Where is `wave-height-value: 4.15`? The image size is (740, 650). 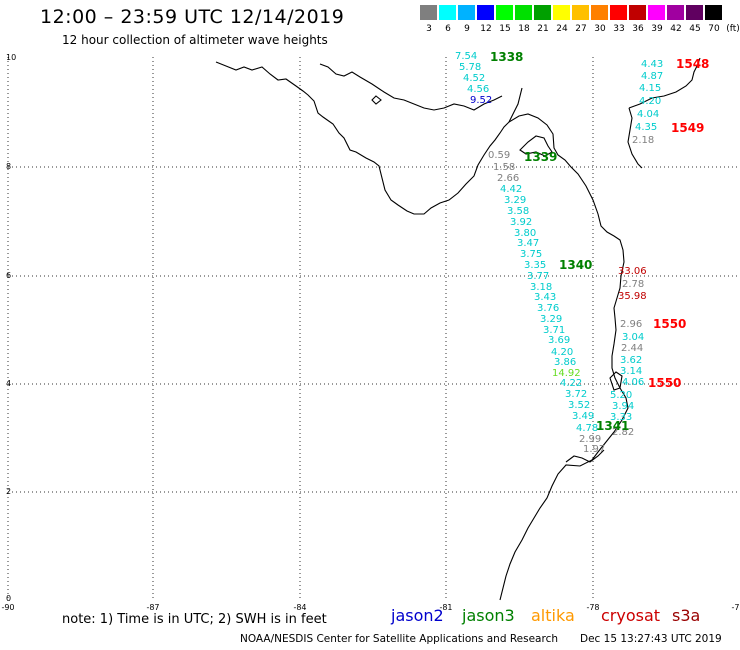
wave-height-value: 4.15 is located at coordinates (650, 88).